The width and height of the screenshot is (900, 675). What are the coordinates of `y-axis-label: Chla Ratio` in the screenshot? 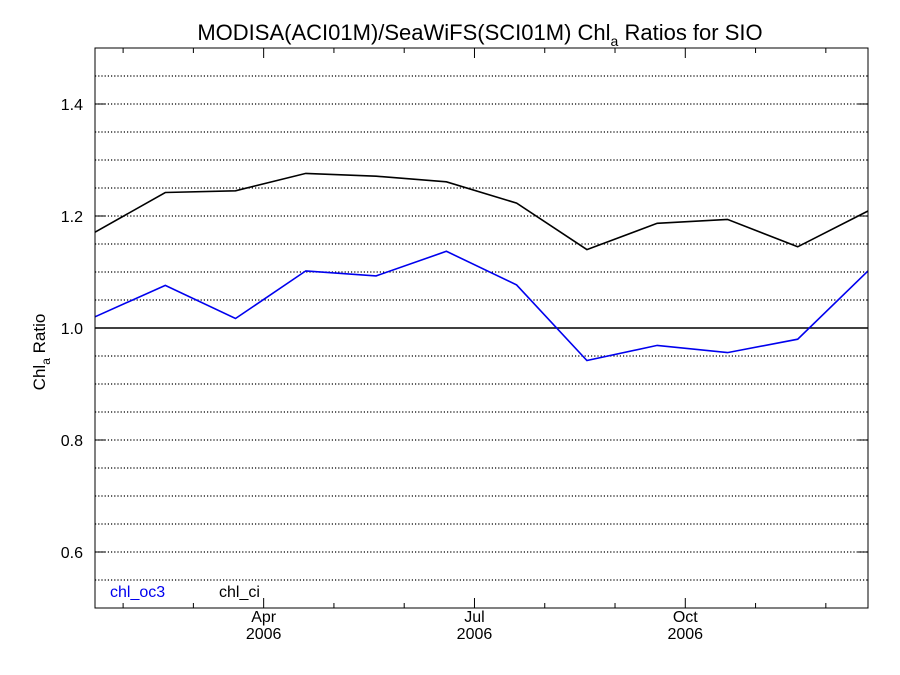 It's located at (41, 352).